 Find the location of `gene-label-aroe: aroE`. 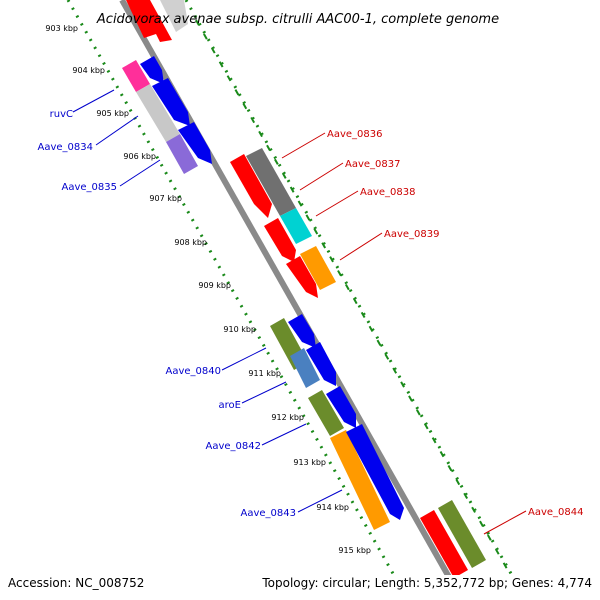

gene-label-aroe: aroE is located at coordinates (230, 405).